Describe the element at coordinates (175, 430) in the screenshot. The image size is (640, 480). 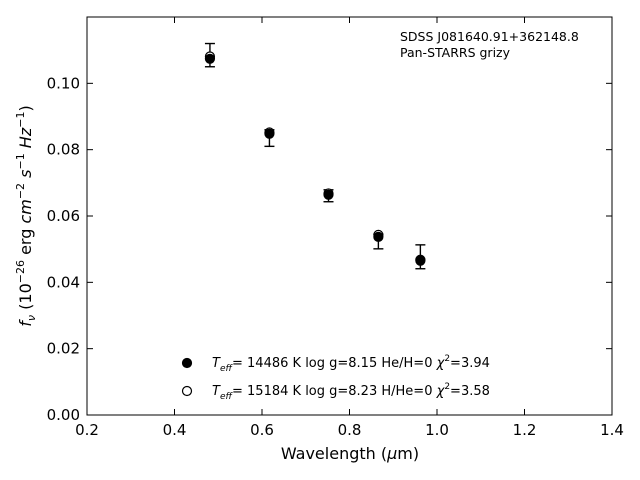
I see `x-tick-label: 0.4` at that location.